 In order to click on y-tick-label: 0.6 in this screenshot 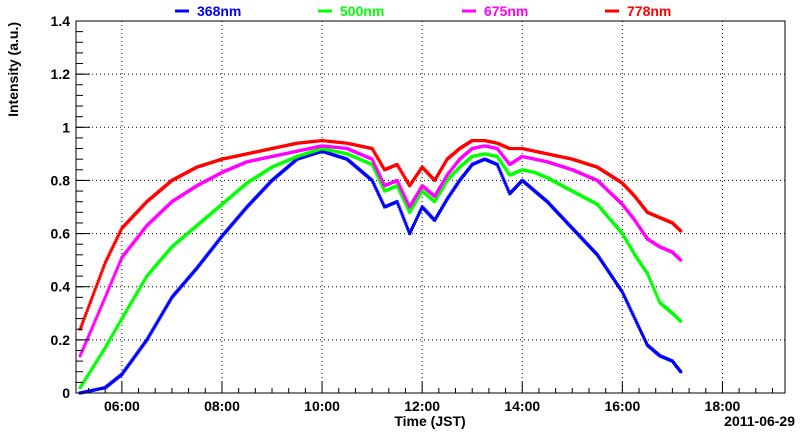, I will do `click(61, 234)`.